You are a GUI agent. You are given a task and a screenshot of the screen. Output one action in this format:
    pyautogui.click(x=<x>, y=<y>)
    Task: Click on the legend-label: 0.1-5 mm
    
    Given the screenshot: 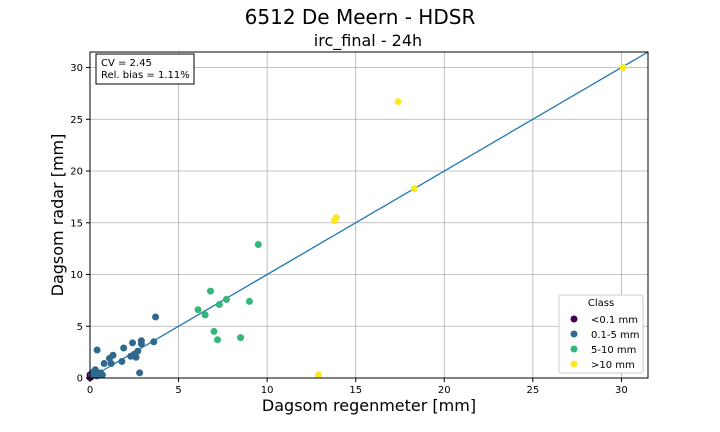 What is the action you would take?
    pyautogui.click(x=615, y=335)
    